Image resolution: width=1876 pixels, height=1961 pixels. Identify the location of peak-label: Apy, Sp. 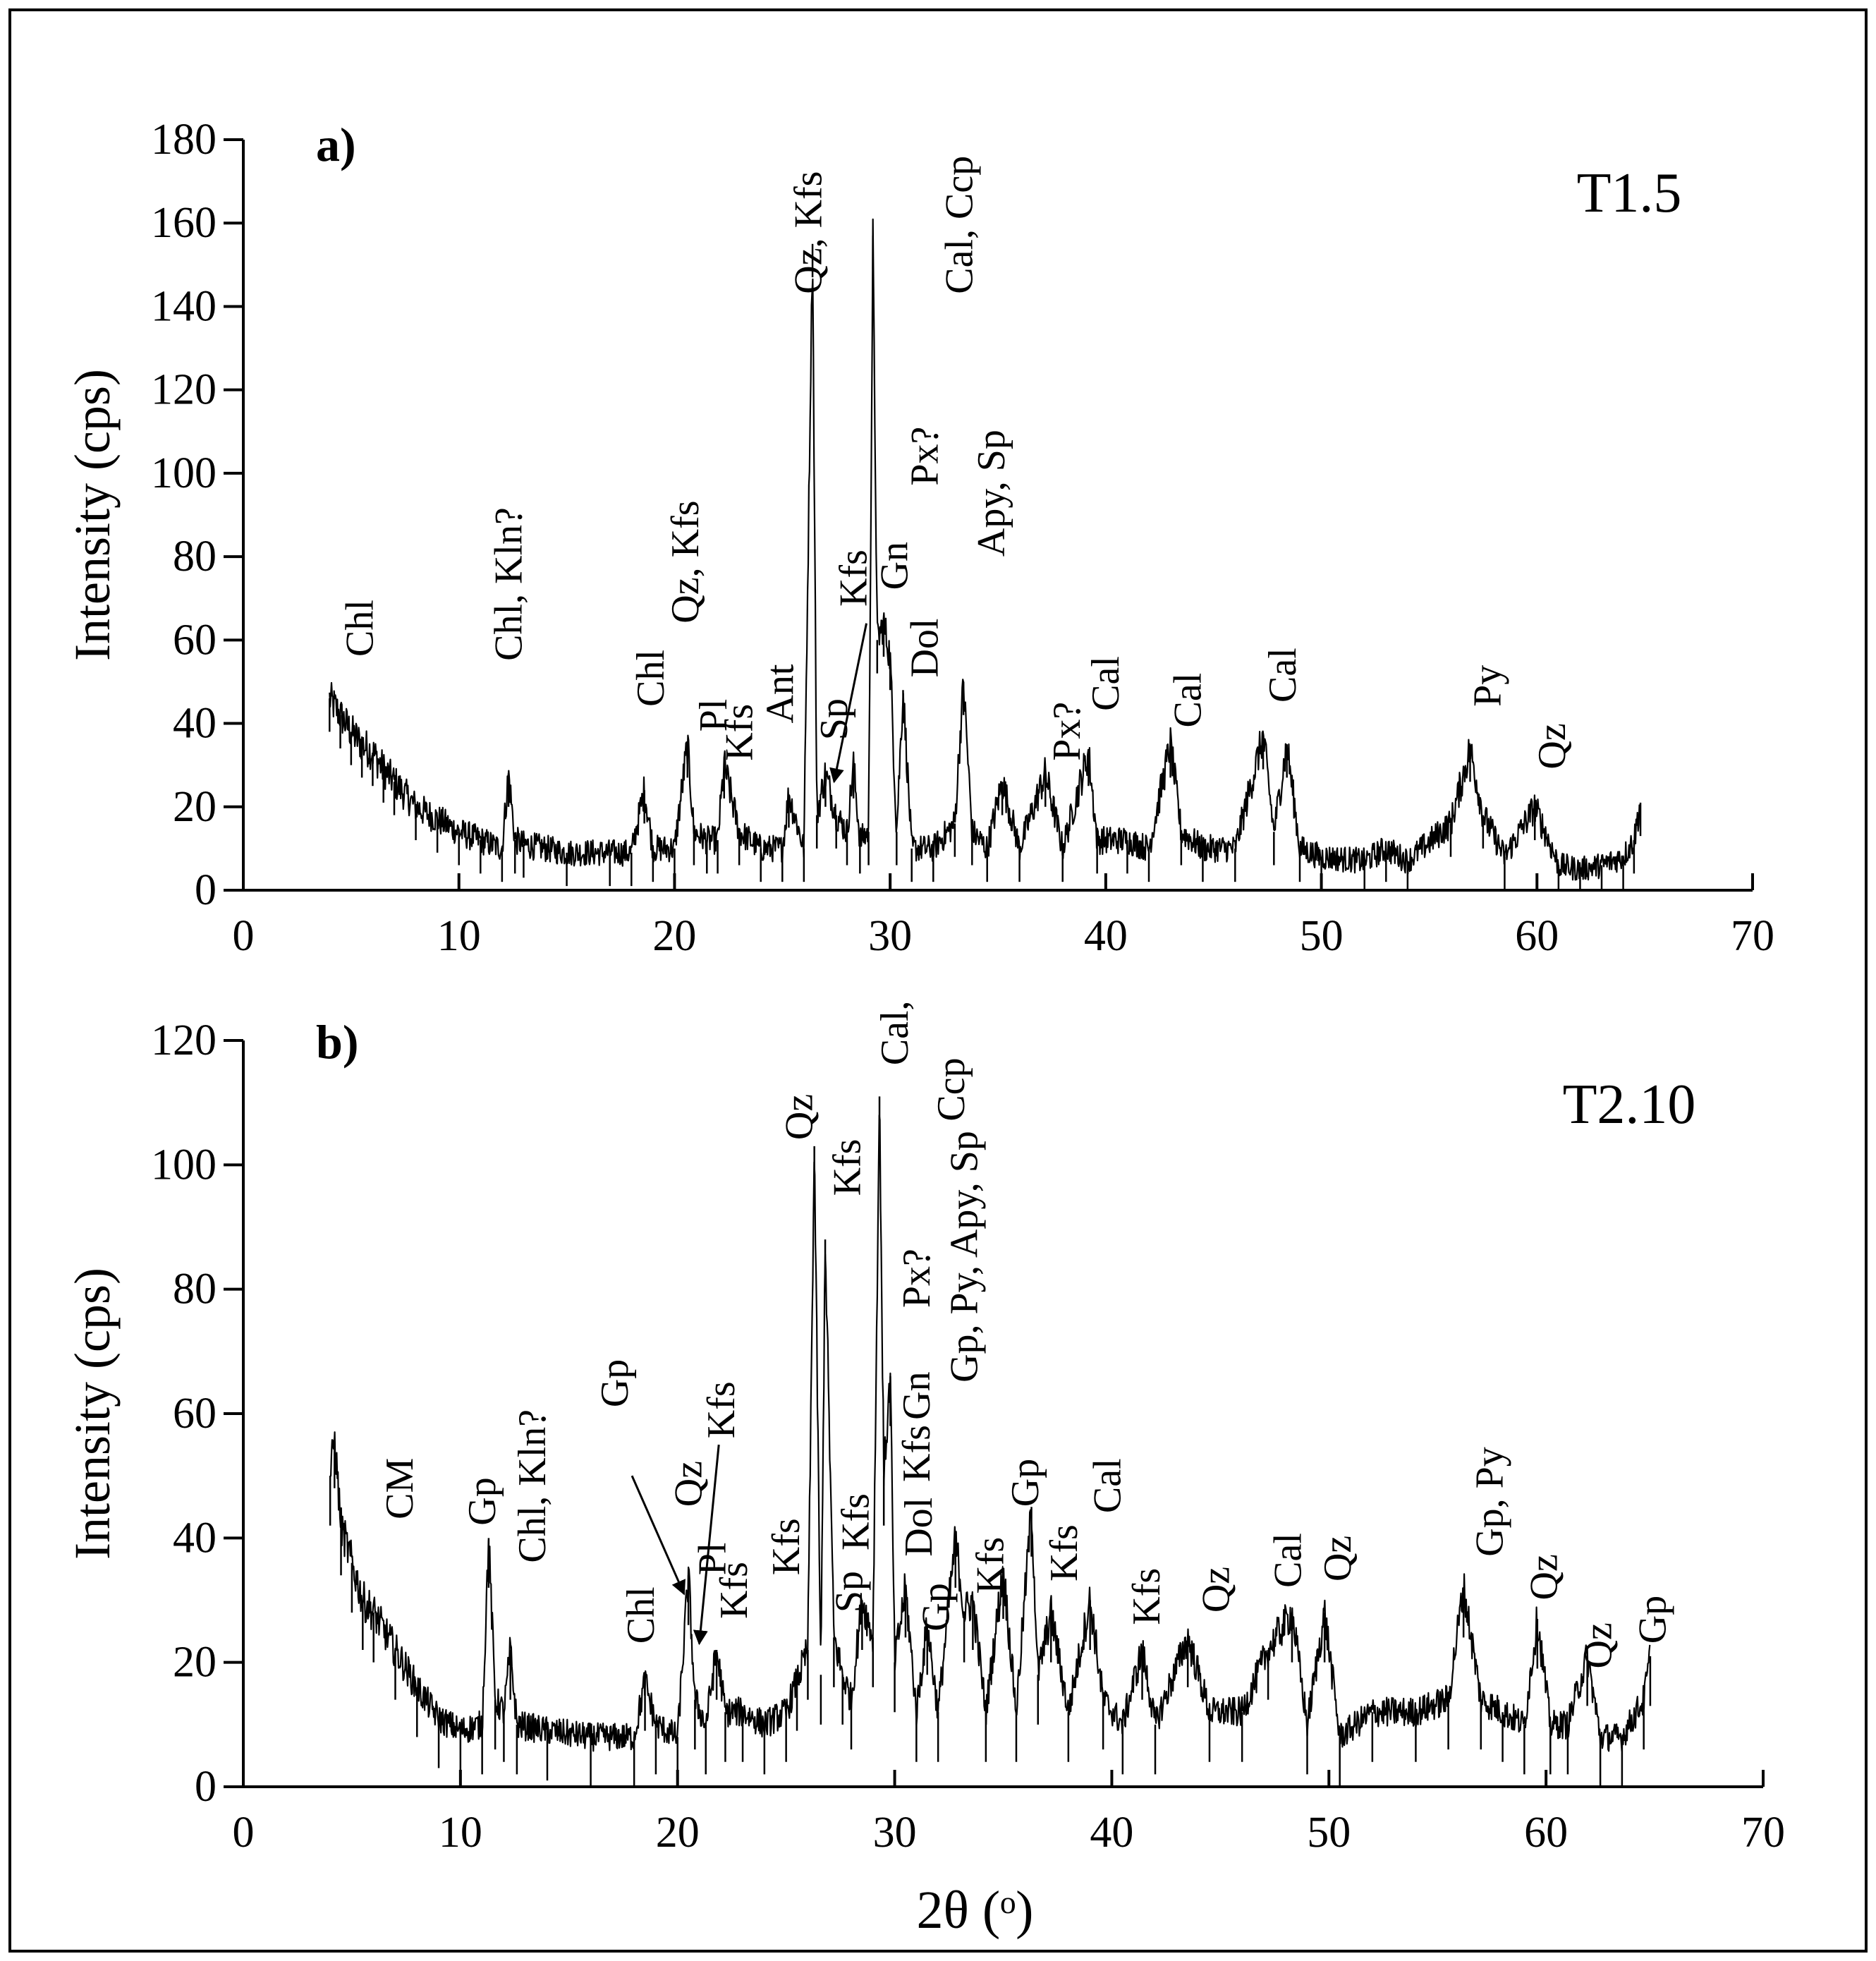
(991, 494).